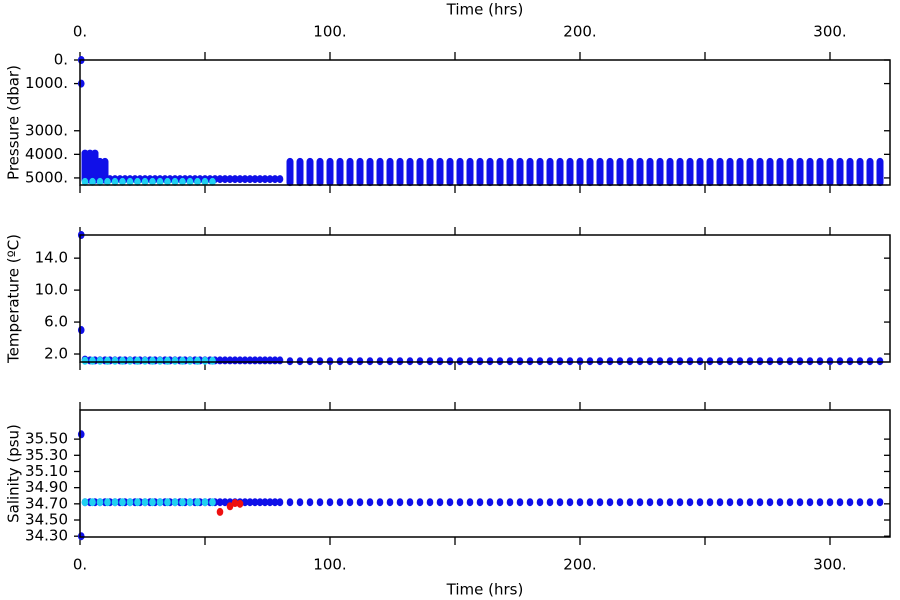 This screenshot has height=600, width=900. Describe the element at coordinates (485, 590) in the screenshot. I see `x-axis-label: Time (hrs)` at that location.